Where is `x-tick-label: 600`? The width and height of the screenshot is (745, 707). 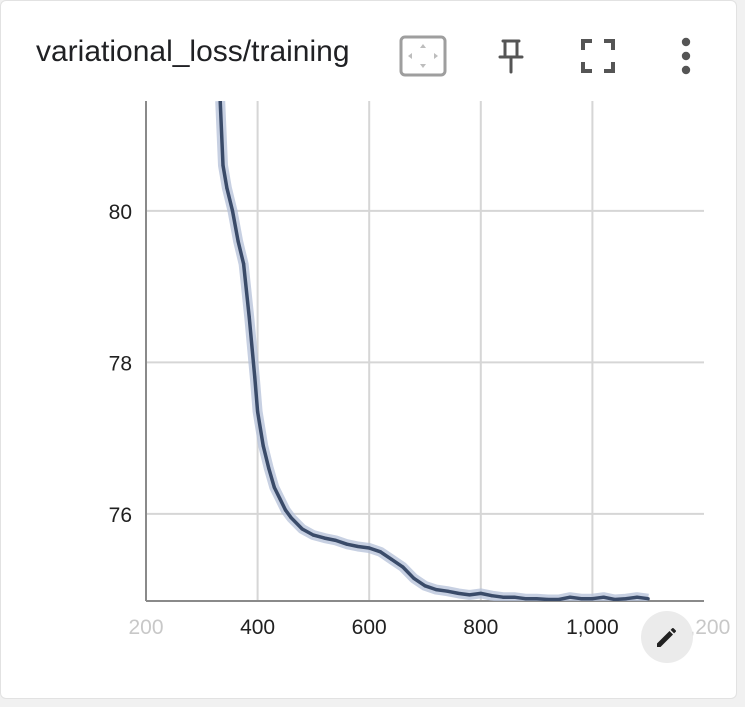
x-tick-label: 600 is located at coordinates (369, 627).